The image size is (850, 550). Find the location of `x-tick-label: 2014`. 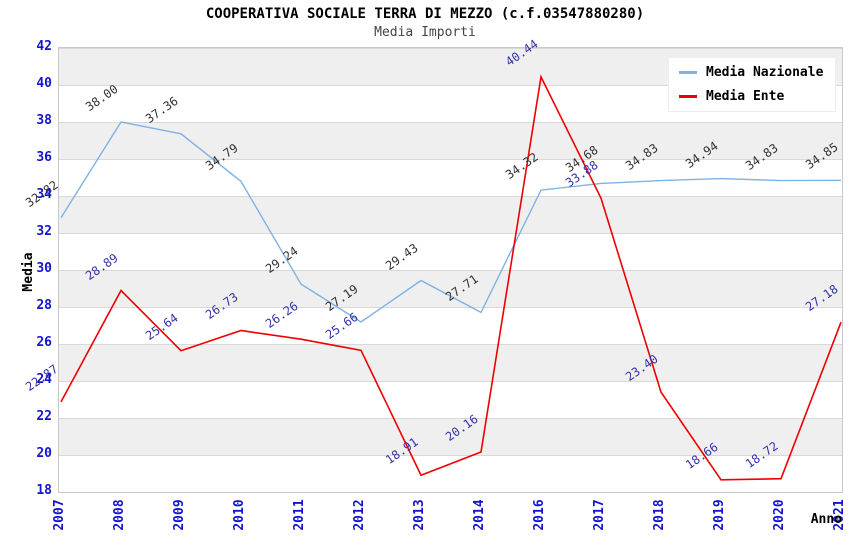

x-tick-label: 2014 is located at coordinates (479, 515).